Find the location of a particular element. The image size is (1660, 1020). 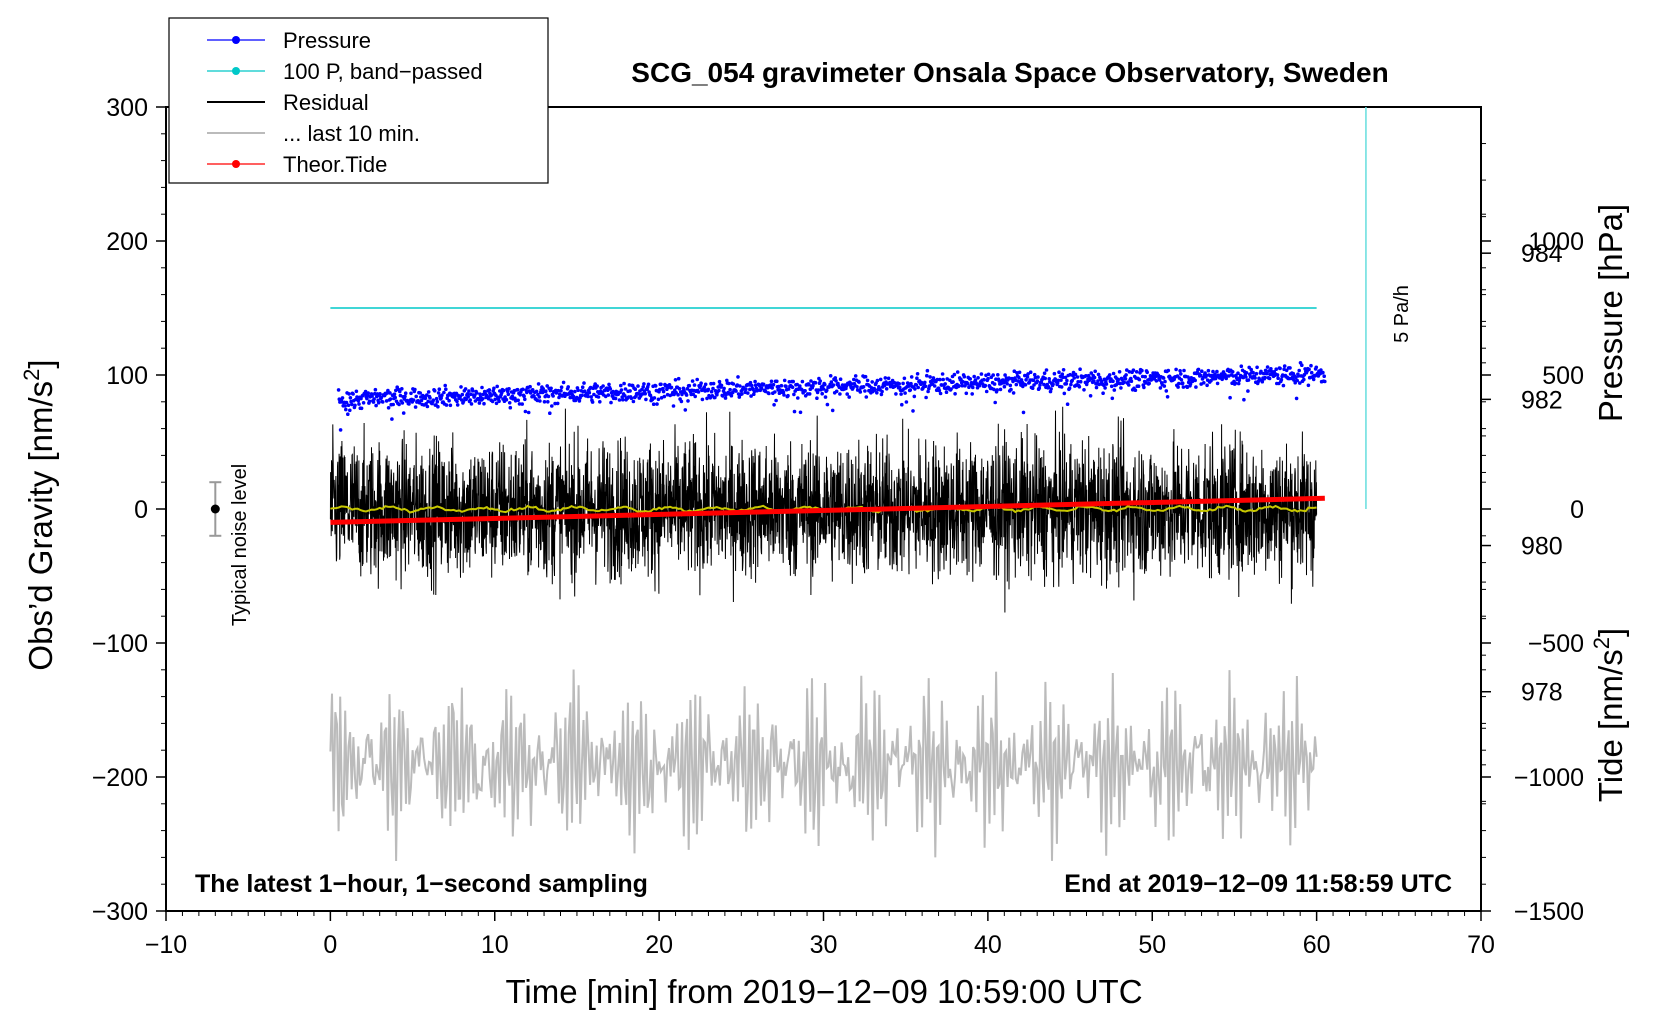

x-tick-label: −10 is located at coordinates (166, 945).